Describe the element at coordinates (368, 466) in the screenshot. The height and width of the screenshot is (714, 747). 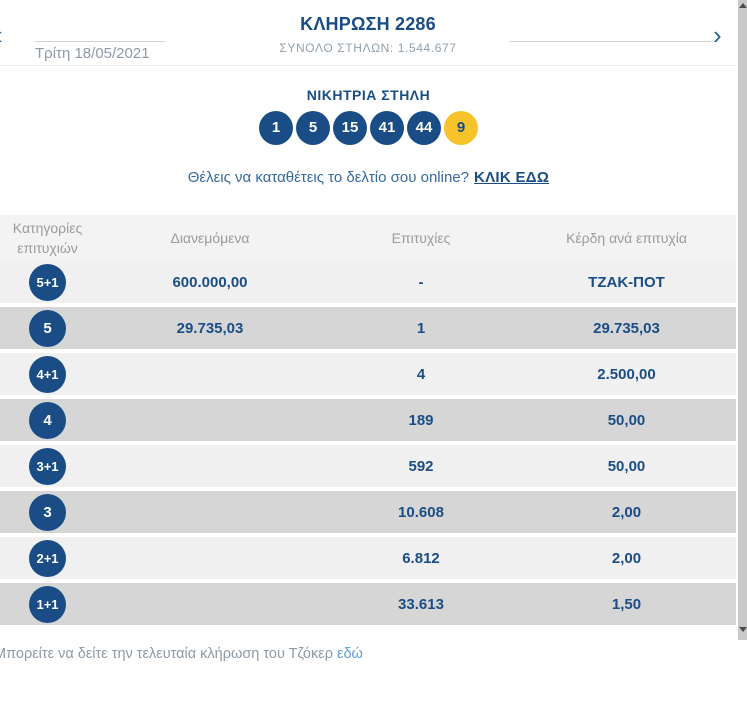
I see `table-row: 3+1 592 50,00` at that location.